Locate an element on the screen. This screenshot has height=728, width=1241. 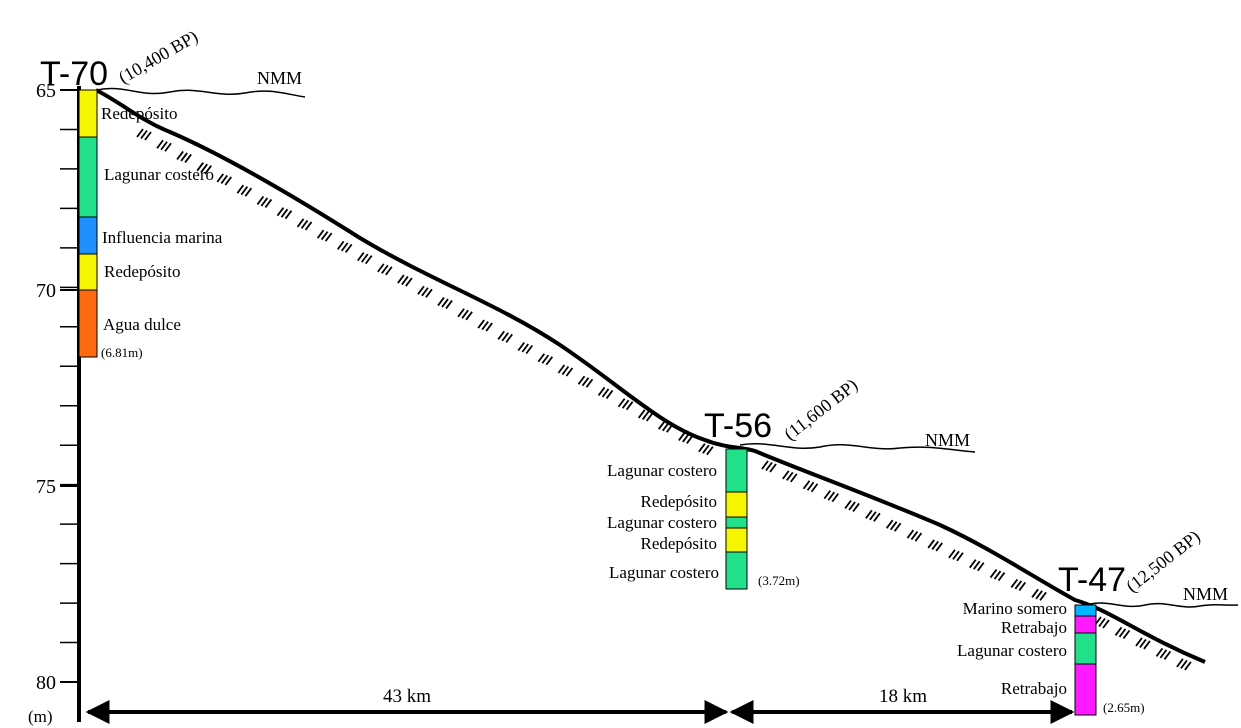
layer-label: Agua dulce is located at coordinates (142, 324).